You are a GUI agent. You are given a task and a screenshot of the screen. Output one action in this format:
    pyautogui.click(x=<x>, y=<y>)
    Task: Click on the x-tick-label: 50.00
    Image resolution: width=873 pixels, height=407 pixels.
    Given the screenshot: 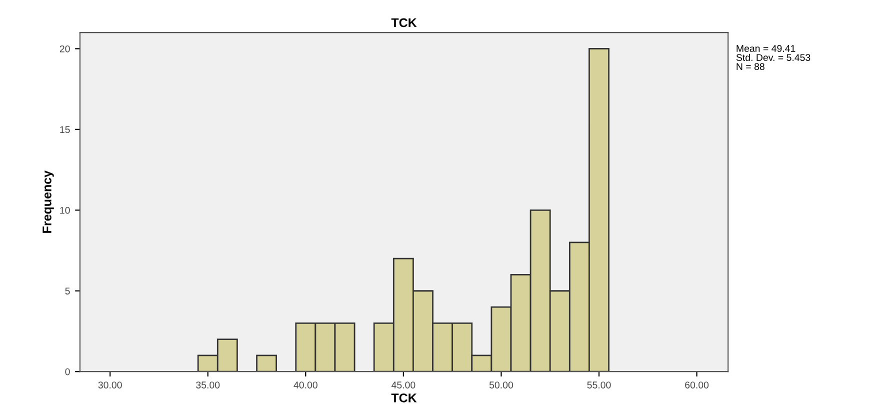 What is the action you would take?
    pyautogui.click(x=501, y=385)
    